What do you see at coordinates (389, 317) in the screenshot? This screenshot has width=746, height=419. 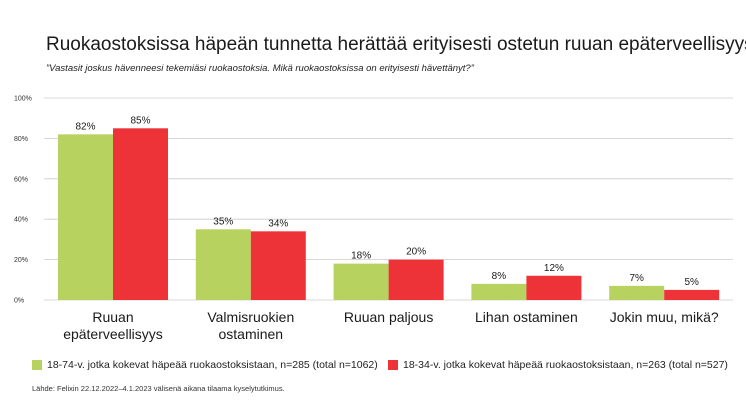 I see `category-label: Ruuan paljous` at bounding box center [389, 317].